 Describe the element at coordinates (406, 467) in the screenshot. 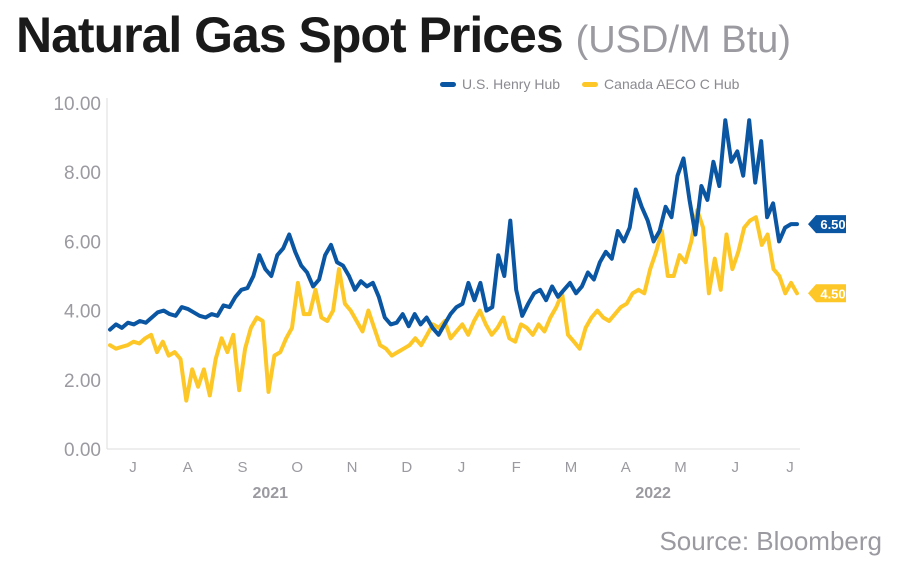

I see `x-tick-label: D` at that location.